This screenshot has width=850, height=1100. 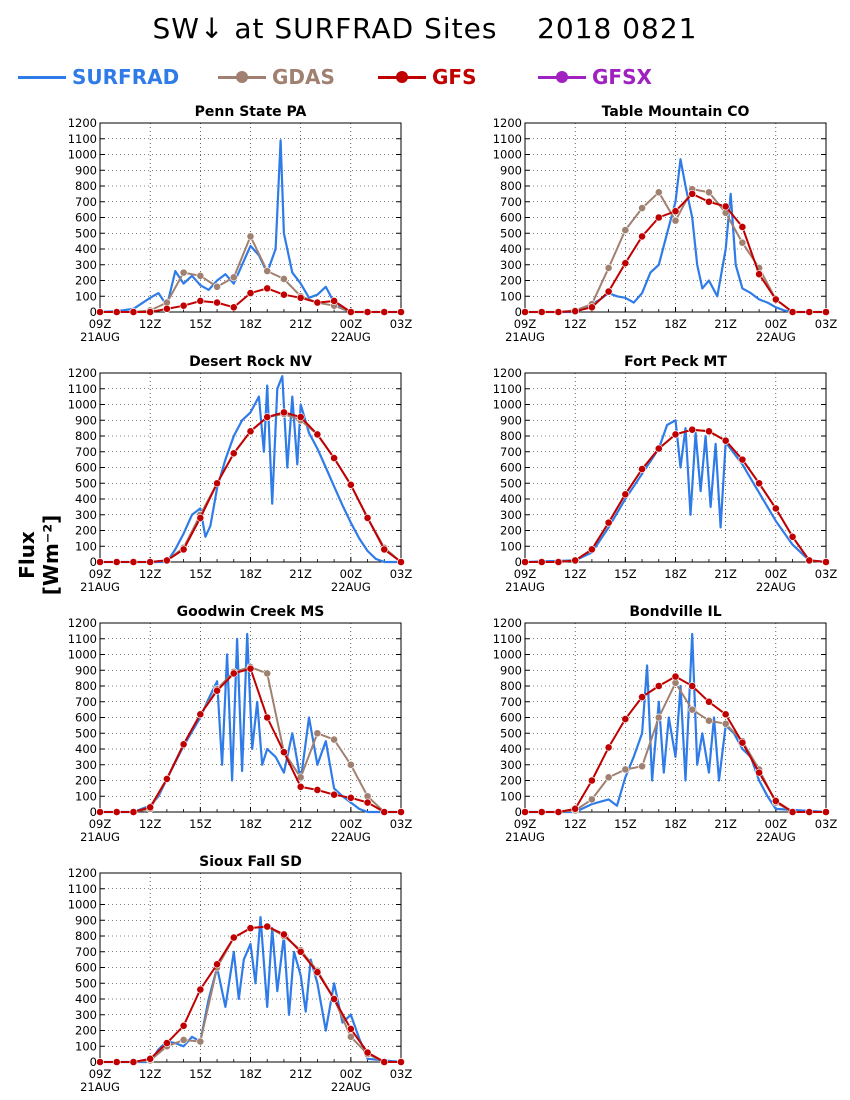 What do you see at coordinates (150, 324) in the screenshot?
I see `x-tick-label: 12Z` at bounding box center [150, 324].